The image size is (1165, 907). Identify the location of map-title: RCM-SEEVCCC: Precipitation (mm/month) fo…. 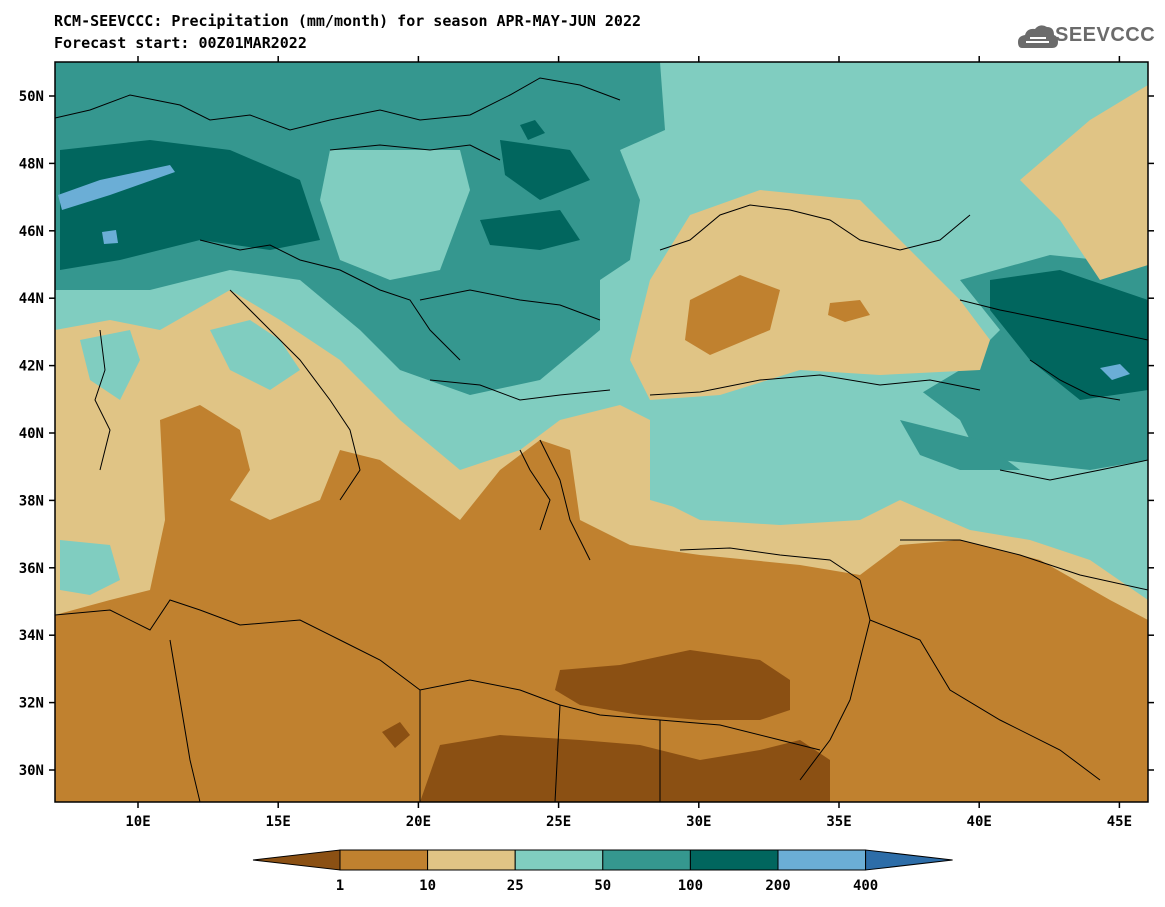
(347, 21).